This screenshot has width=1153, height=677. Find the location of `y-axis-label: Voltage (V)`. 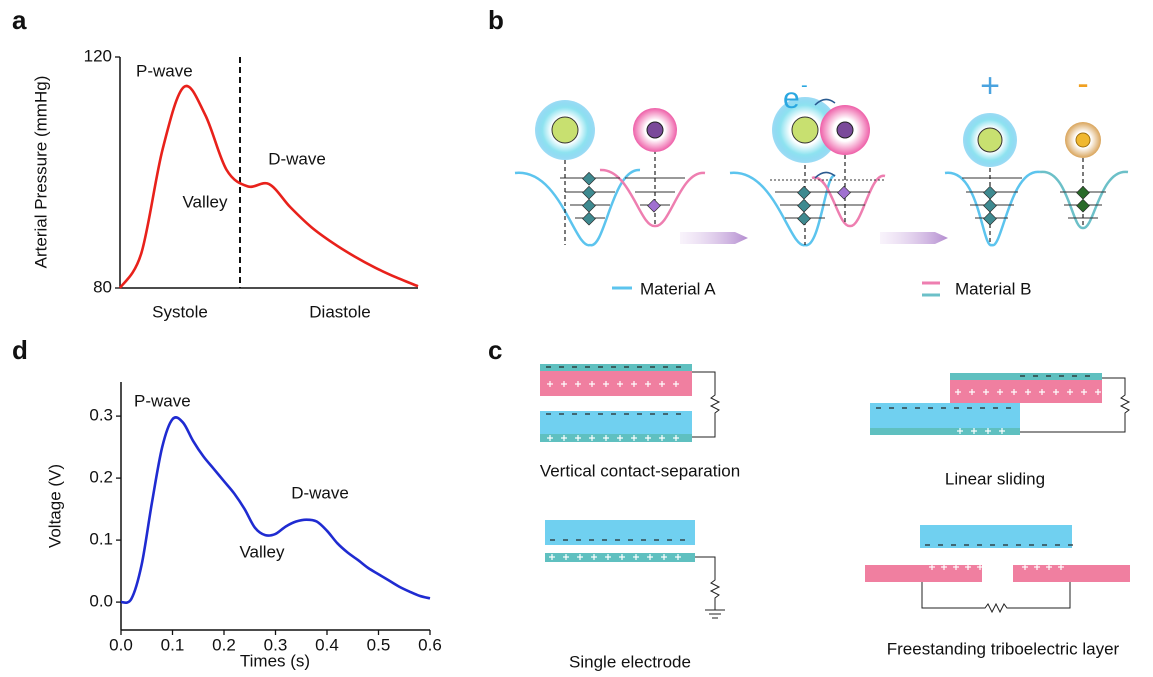

y-axis-label: Voltage (V) is located at coordinates (54, 506).